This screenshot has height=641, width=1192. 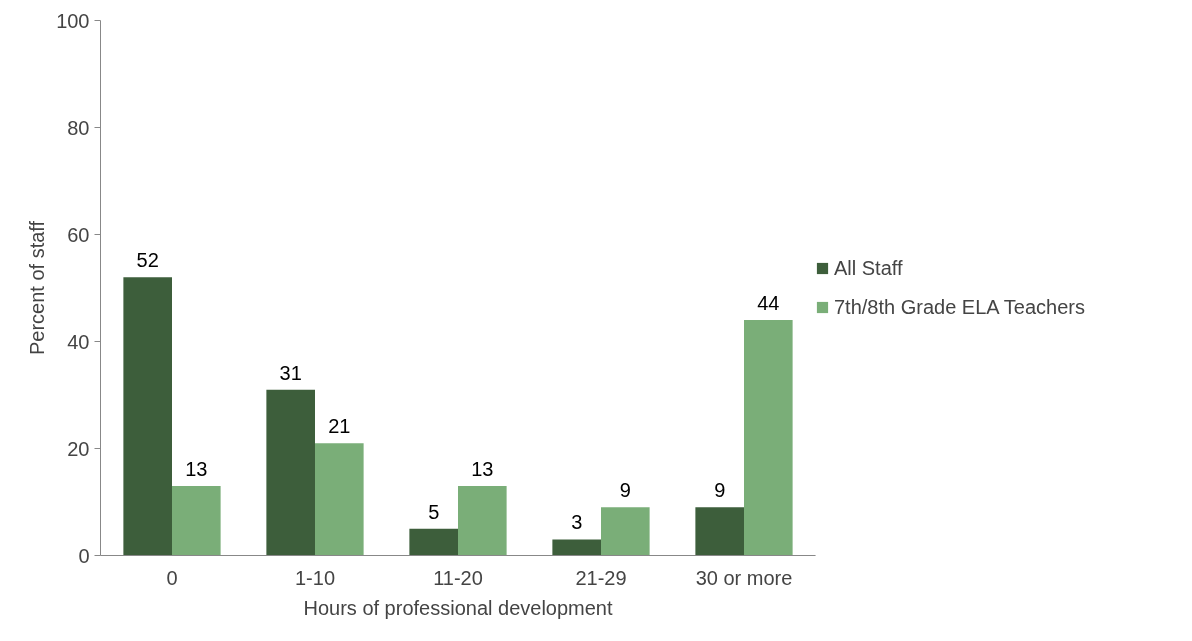 What do you see at coordinates (73, 20) in the screenshot?
I see `y-tick-label: 100` at bounding box center [73, 20].